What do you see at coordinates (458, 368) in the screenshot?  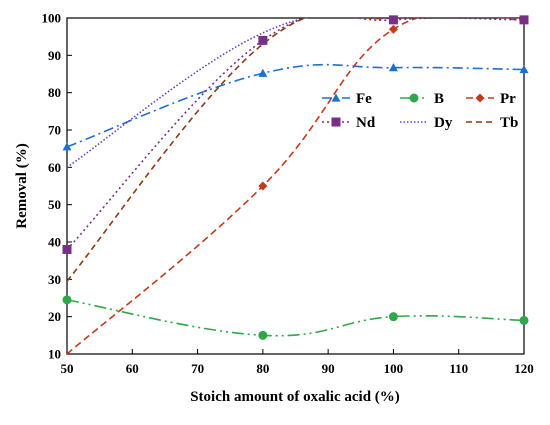 I see `x-tick-label: 110` at bounding box center [458, 368].